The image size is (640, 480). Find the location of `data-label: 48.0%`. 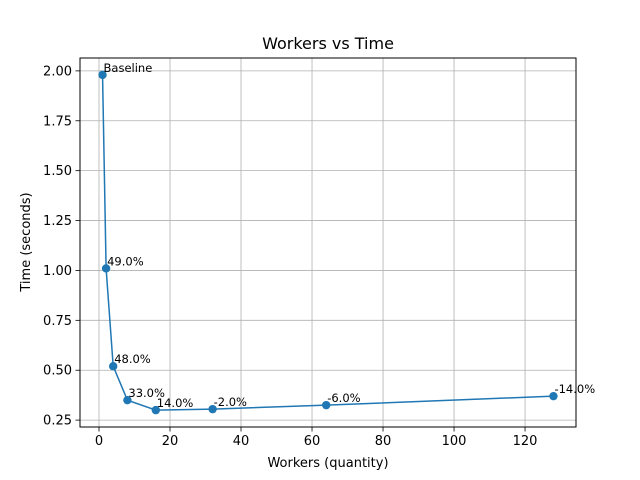

data-label: 48.0% is located at coordinates (132, 359).